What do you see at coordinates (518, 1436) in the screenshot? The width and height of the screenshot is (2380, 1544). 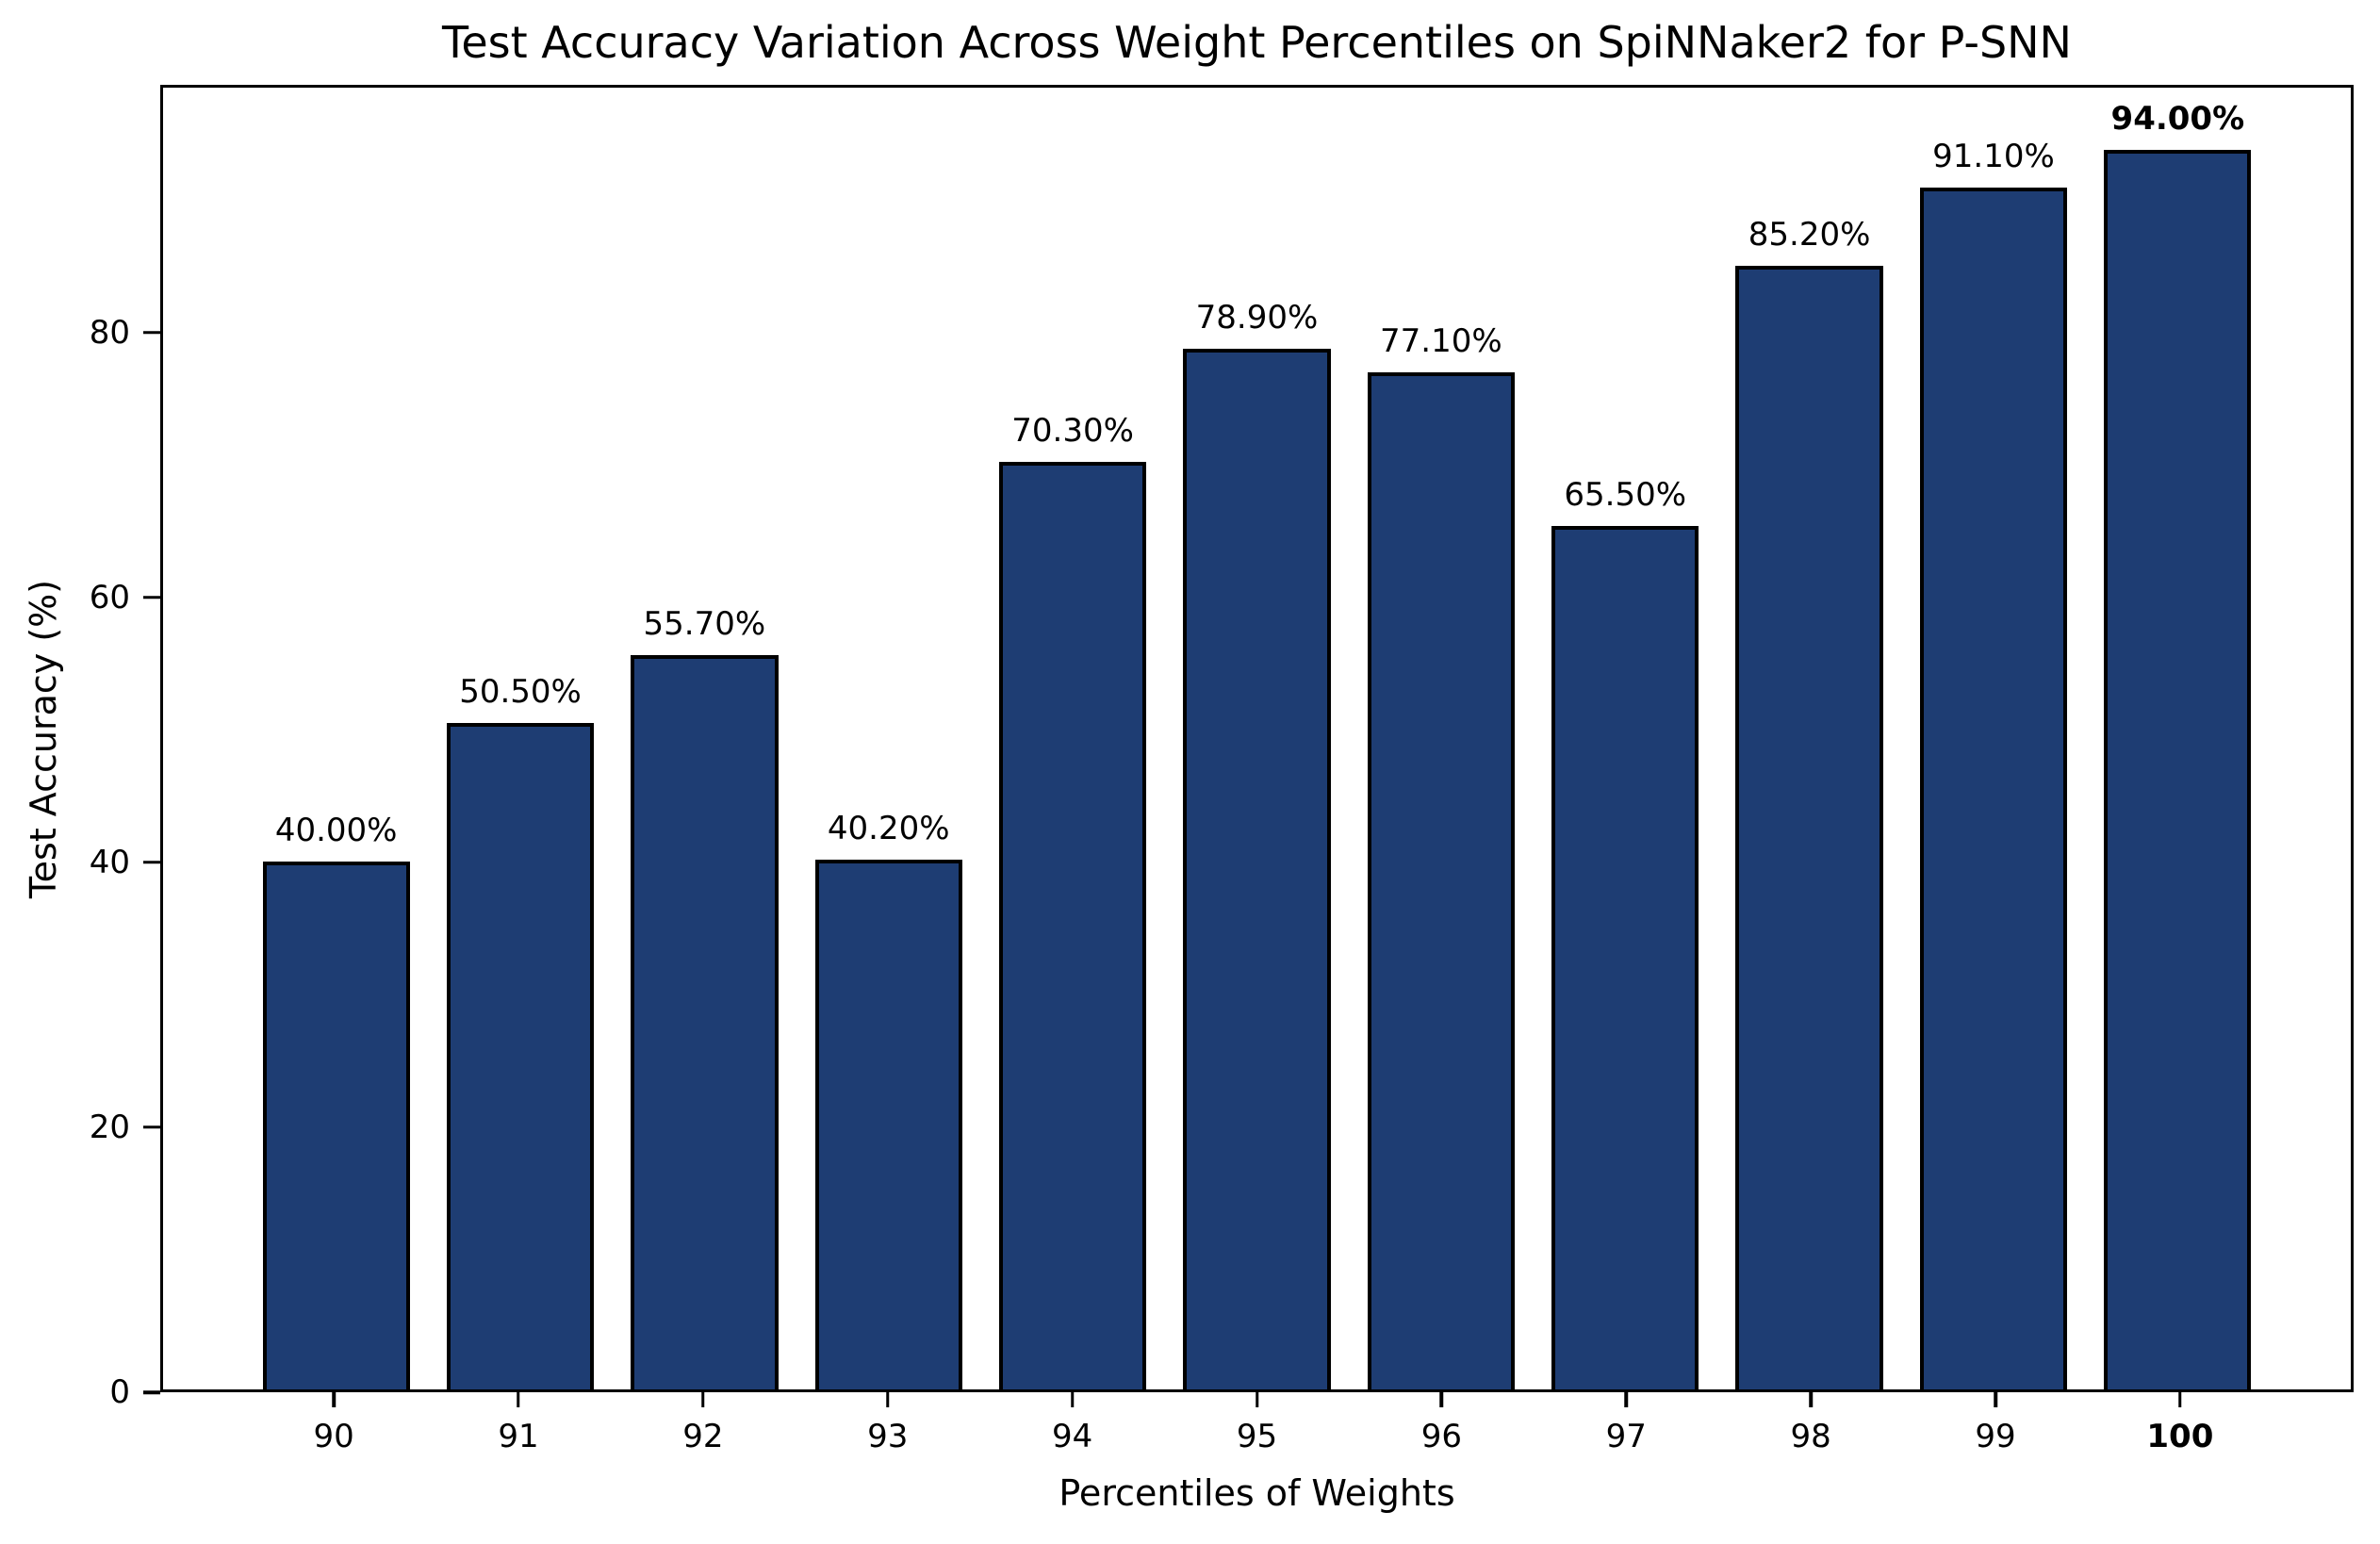 I see `x-tick-label: 91` at bounding box center [518, 1436].